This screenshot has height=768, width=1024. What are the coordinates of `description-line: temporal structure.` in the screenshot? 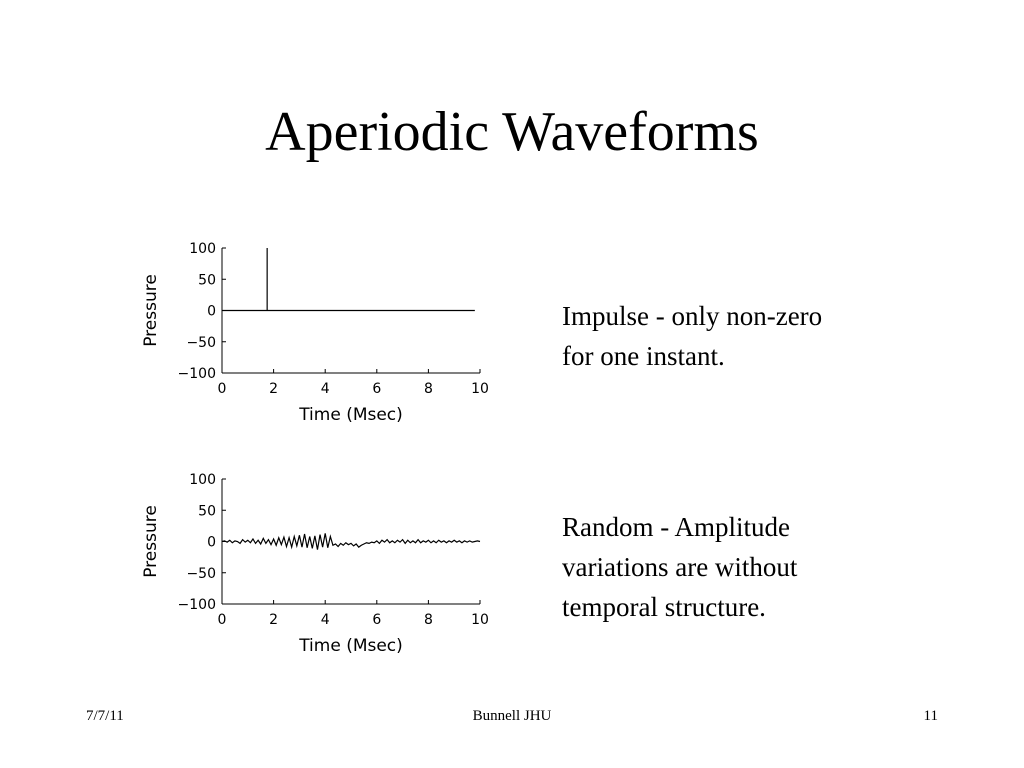 It's located at (664, 607).